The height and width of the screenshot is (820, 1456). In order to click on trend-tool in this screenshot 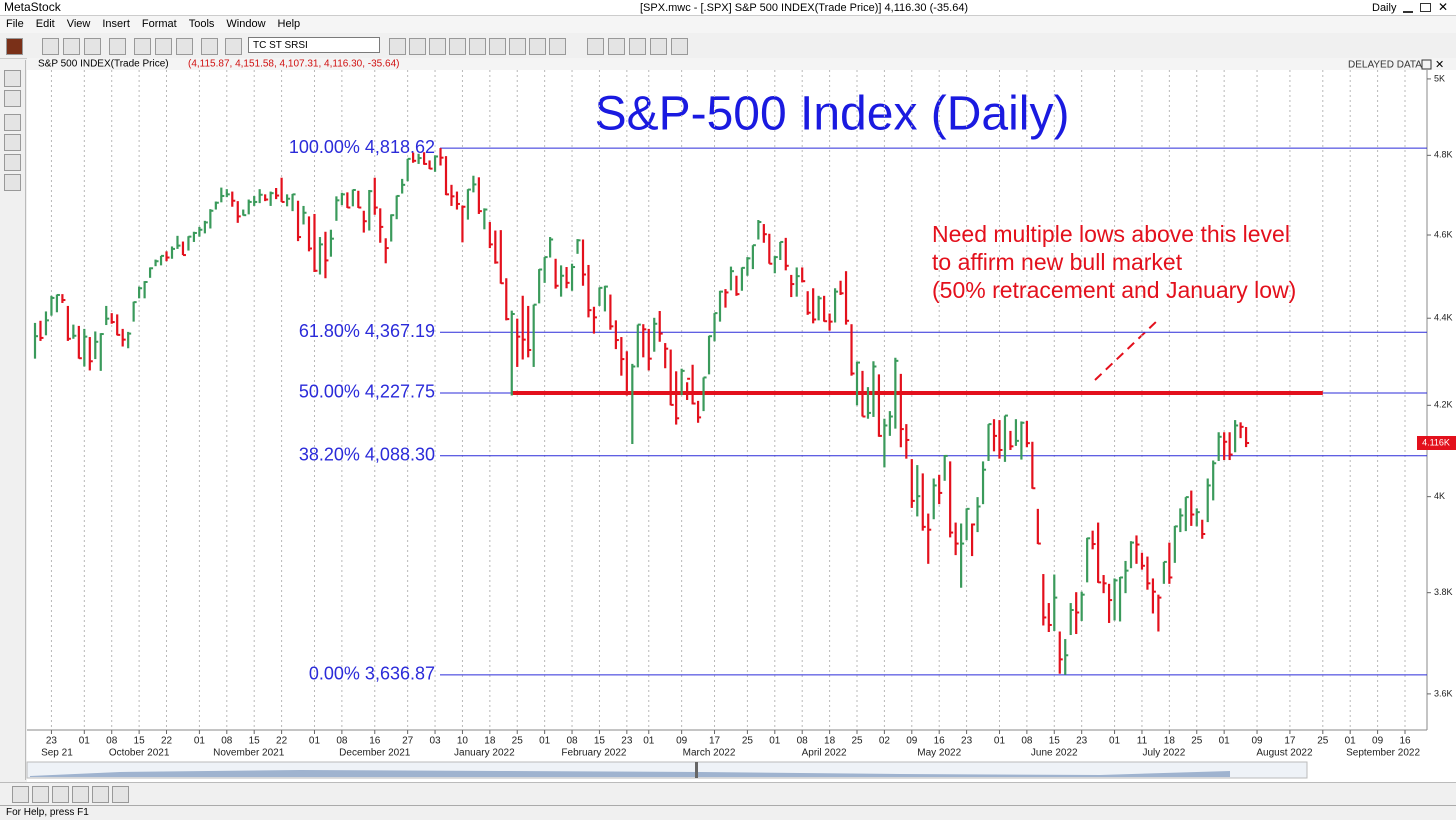, I will do `click(12, 122)`.